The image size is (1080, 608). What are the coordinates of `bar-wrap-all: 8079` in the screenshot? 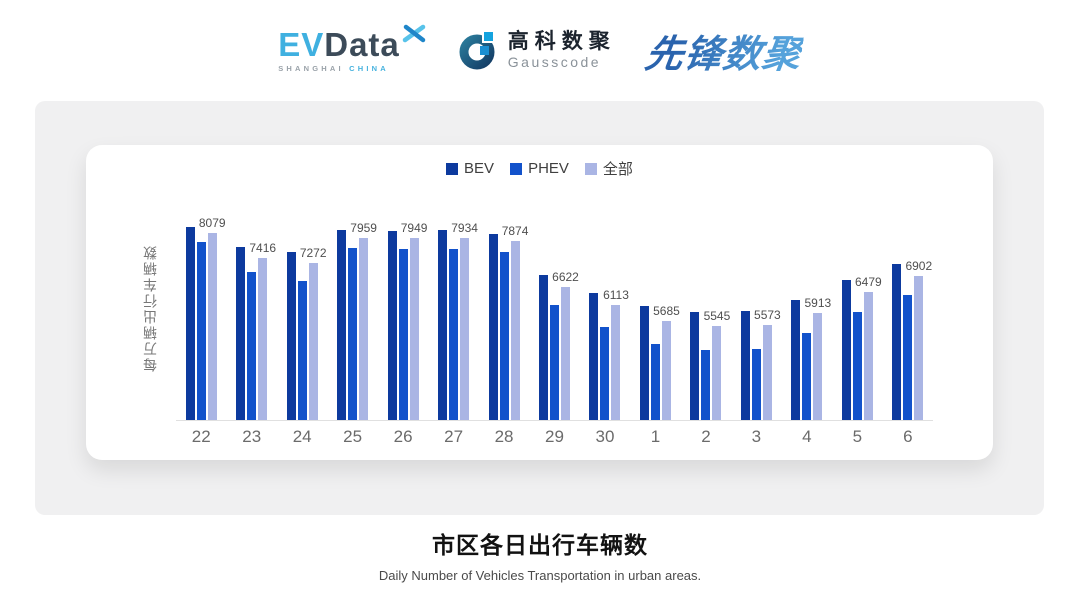 It's located at (212, 318).